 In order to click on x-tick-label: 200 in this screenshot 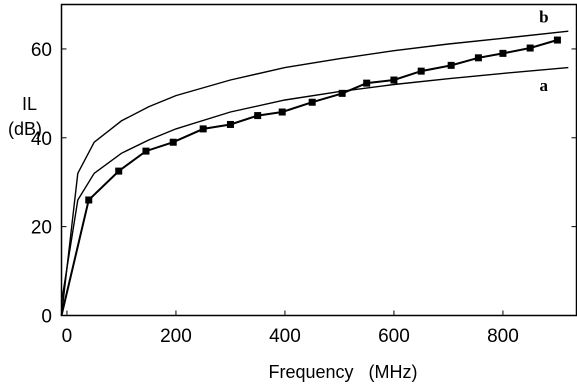, I will do `click(176, 336)`.